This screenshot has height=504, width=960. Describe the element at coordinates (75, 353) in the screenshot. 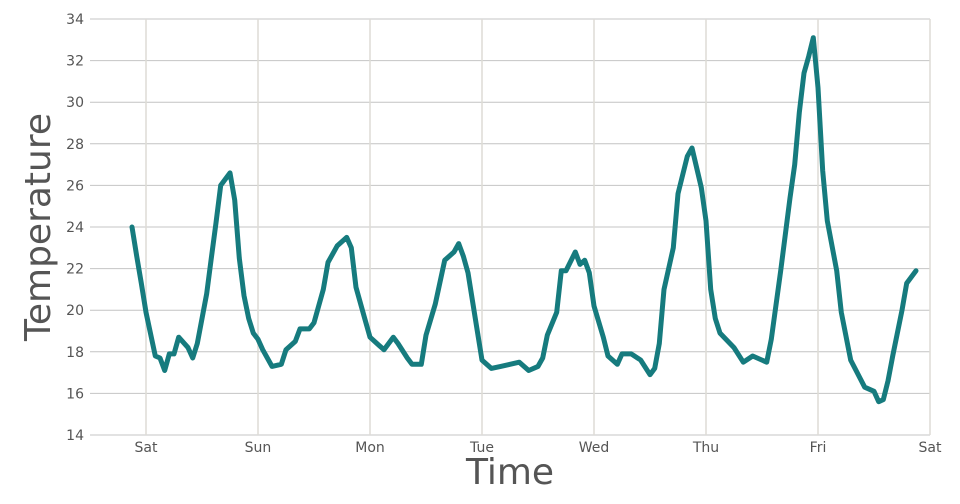

I see `y-tick-label: 18` at that location.